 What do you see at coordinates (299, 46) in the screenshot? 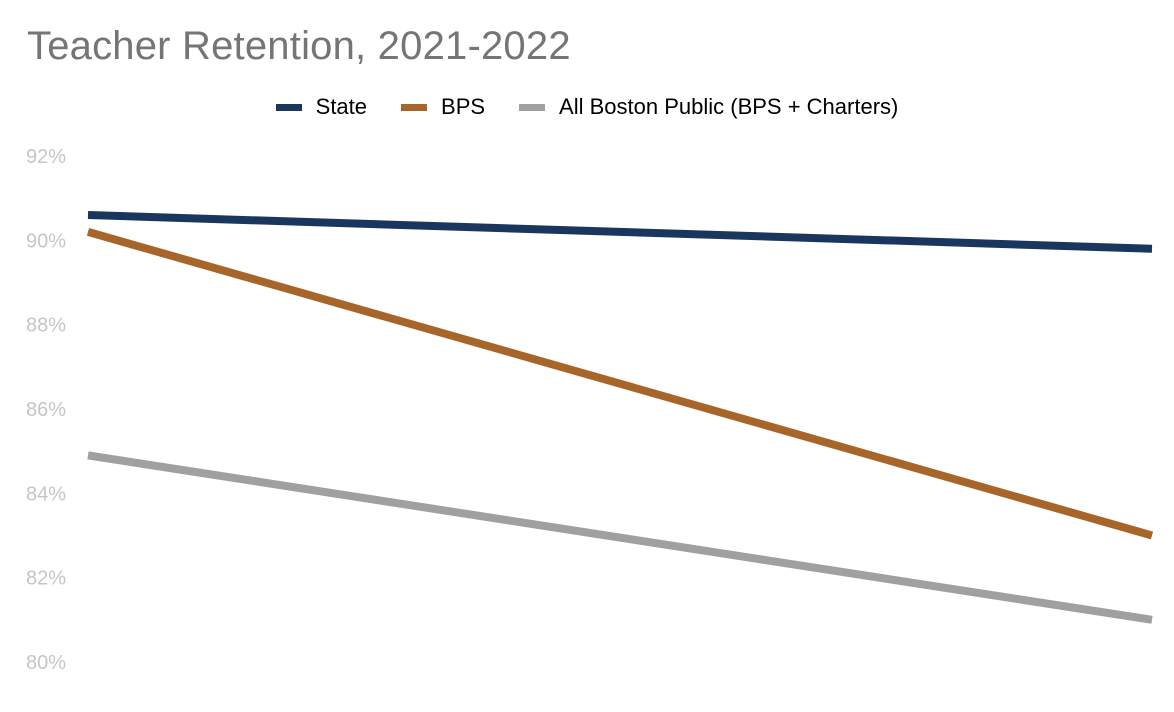
I see `chart-title: Teacher Retention, 2021-2022` at bounding box center [299, 46].